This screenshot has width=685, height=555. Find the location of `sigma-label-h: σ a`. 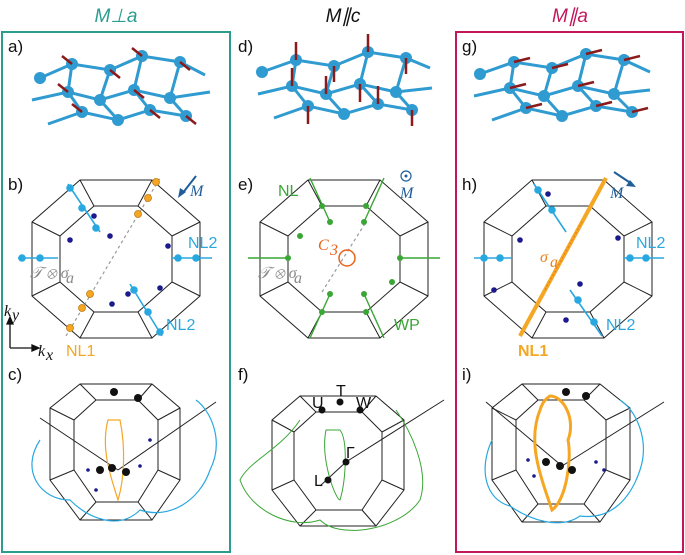

sigma-label-h: σ a is located at coordinates (549, 260).